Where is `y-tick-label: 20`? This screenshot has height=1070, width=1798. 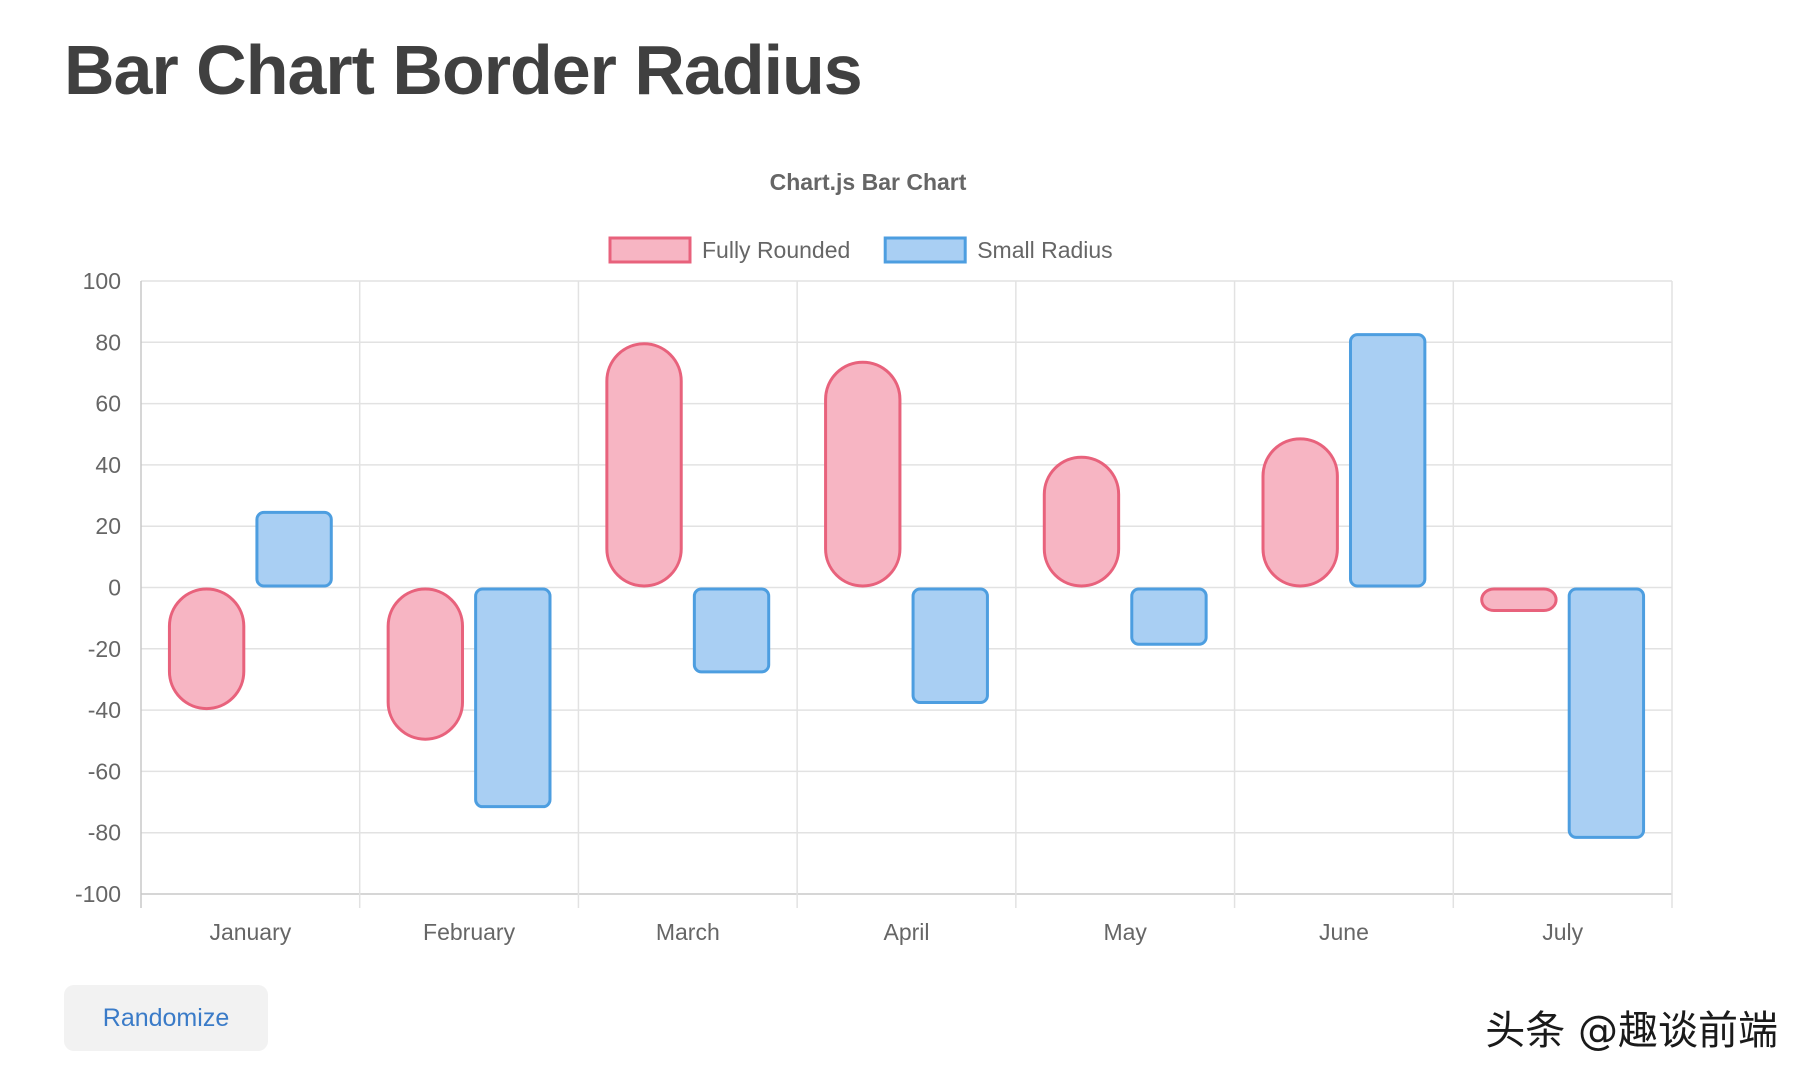 y-tick-label: 20 is located at coordinates (108, 526).